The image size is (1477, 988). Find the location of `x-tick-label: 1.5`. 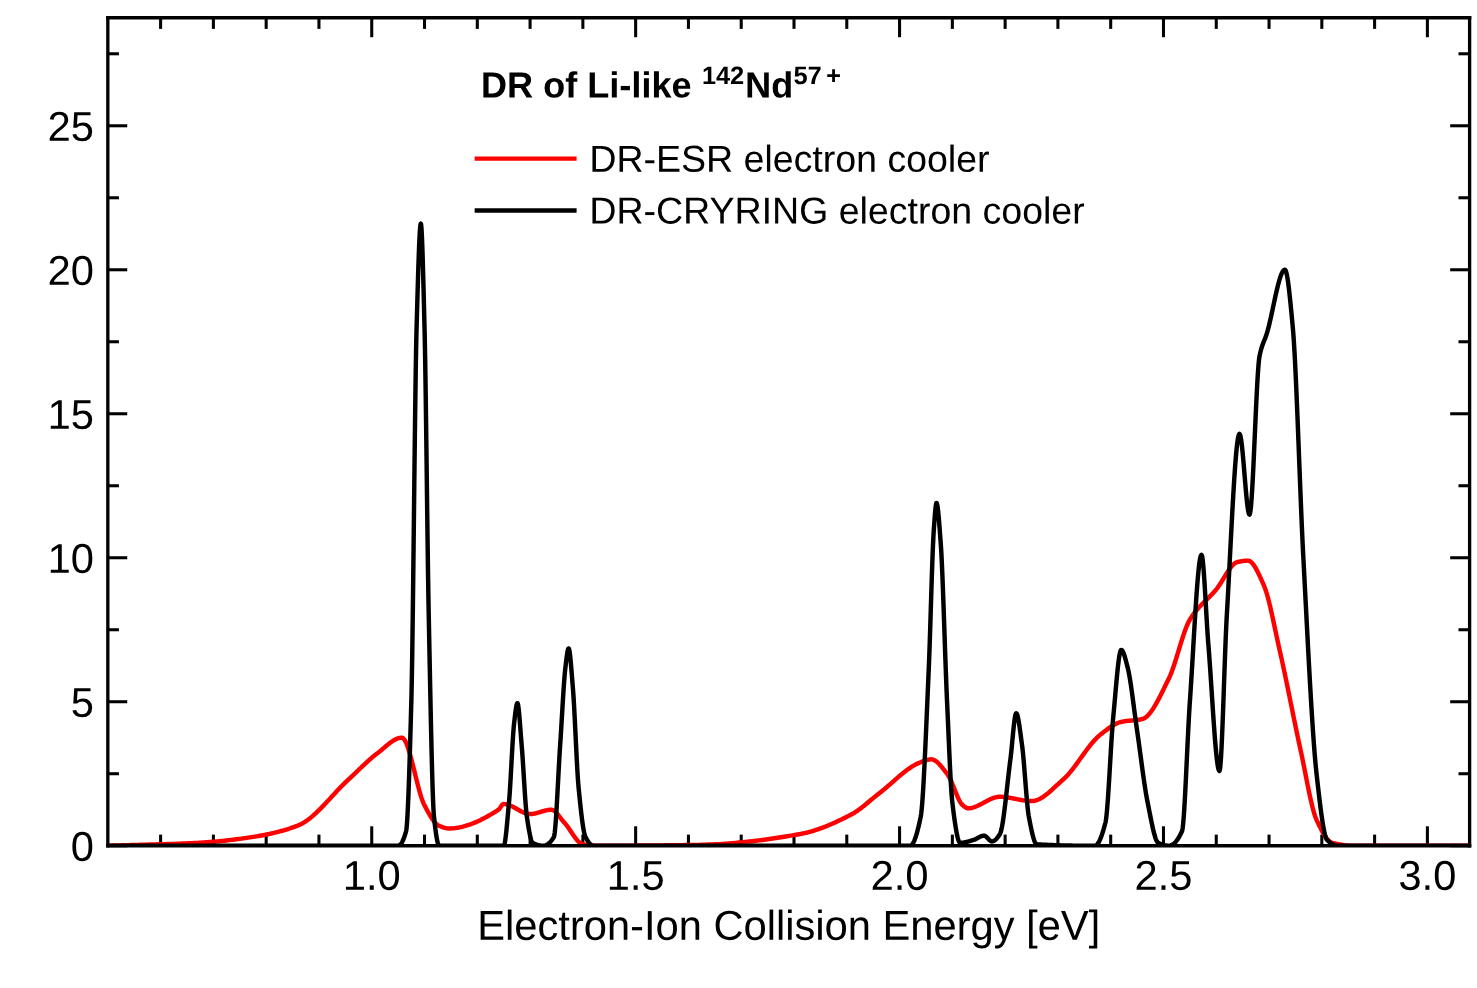

x-tick-label: 1.5 is located at coordinates (636, 876).